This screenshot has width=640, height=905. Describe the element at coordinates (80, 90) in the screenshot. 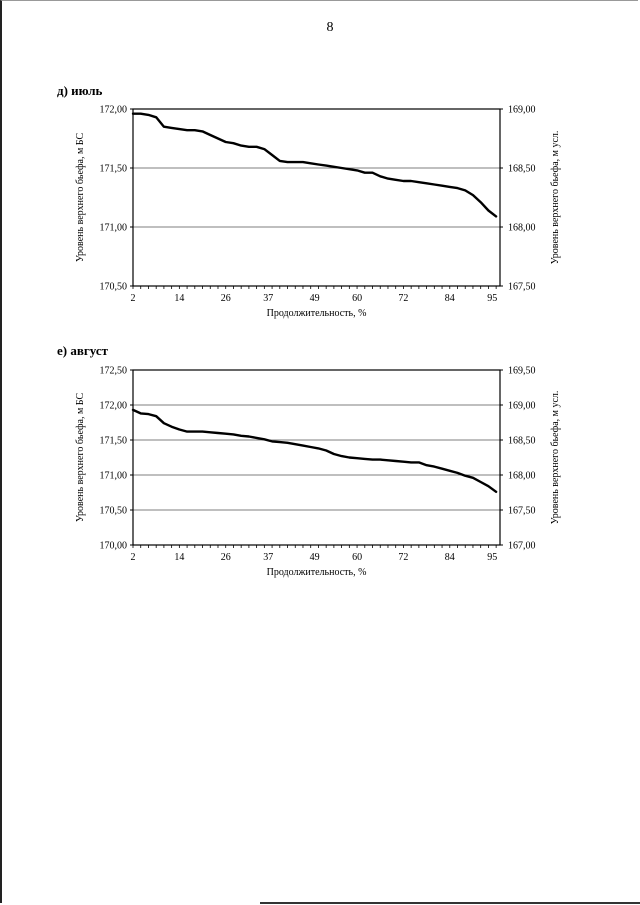

I see `panel-label-july: д) июль` at that location.